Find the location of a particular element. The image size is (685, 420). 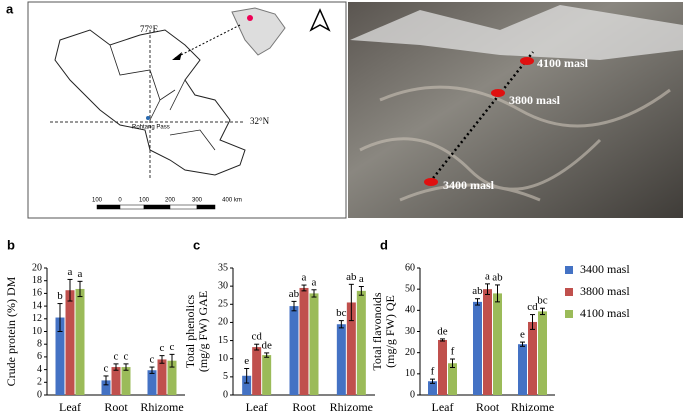

y-tick-label: 5 is located at coordinates (225, 376).